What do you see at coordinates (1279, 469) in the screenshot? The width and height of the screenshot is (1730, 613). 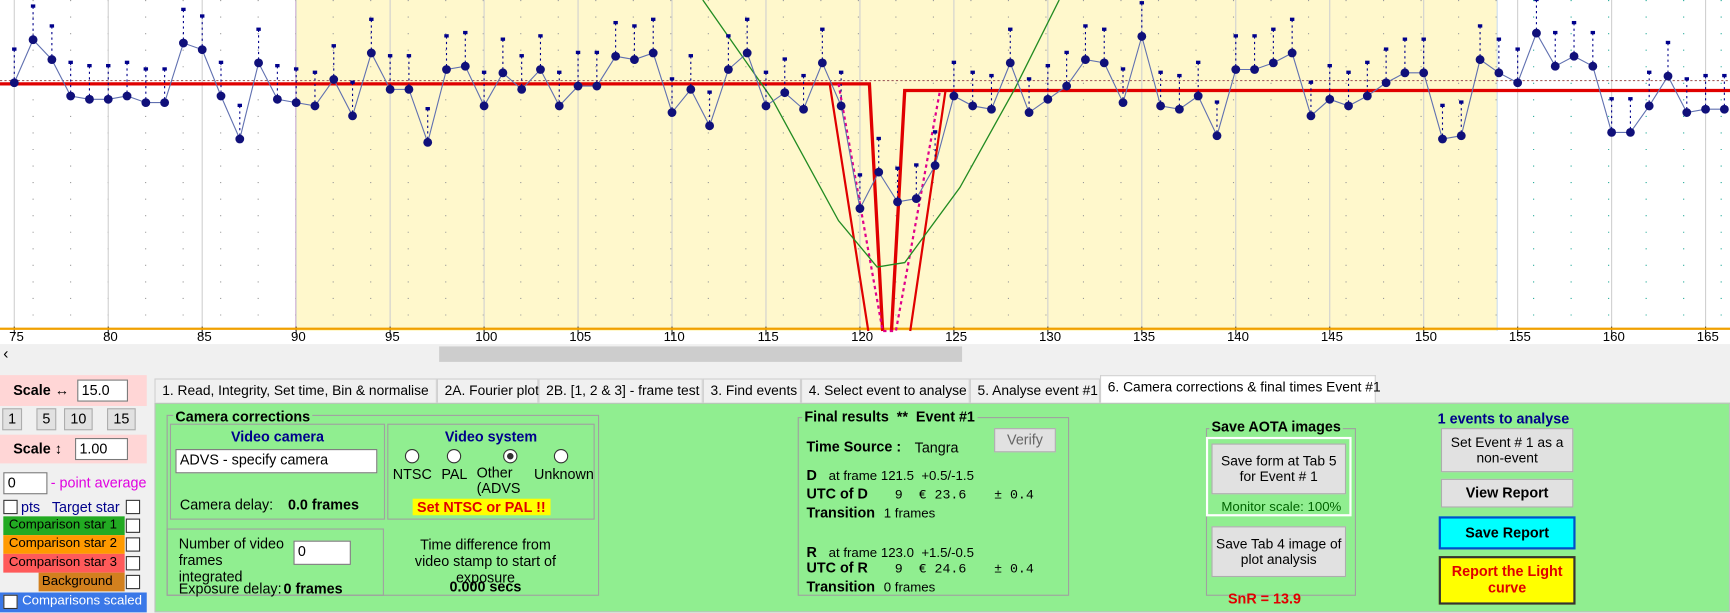 I see `save-form-button: Save form at Tab 5 for Event # 1` at bounding box center [1279, 469].